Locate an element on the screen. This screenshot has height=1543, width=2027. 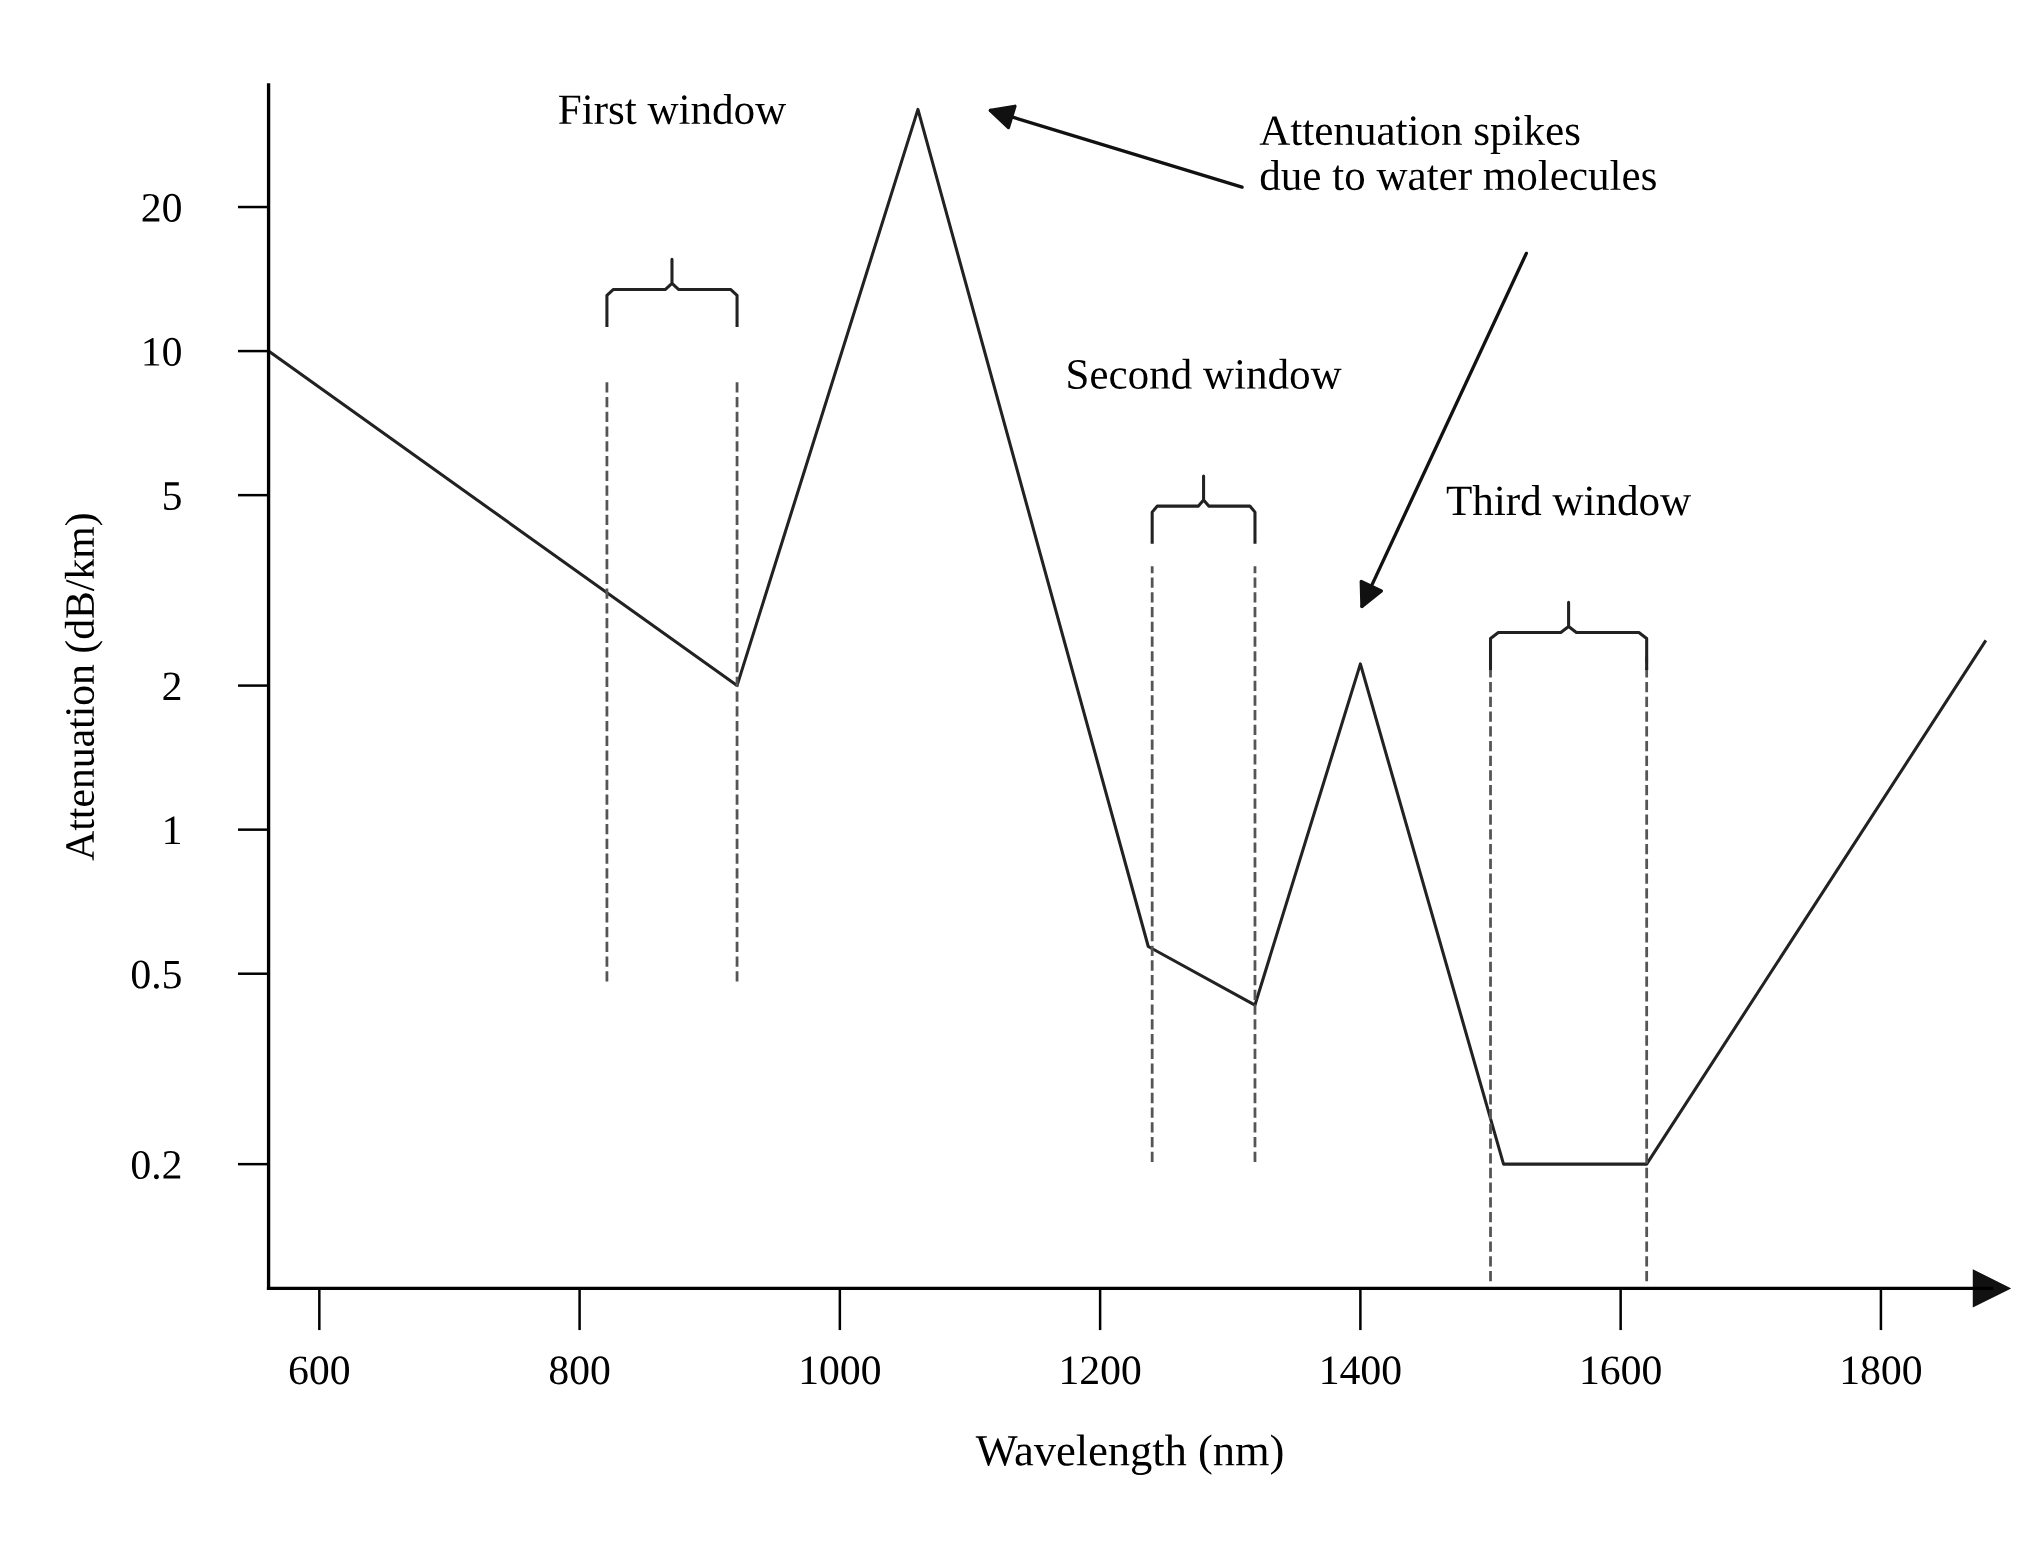
x-tick-label: 600 is located at coordinates (319, 1370).